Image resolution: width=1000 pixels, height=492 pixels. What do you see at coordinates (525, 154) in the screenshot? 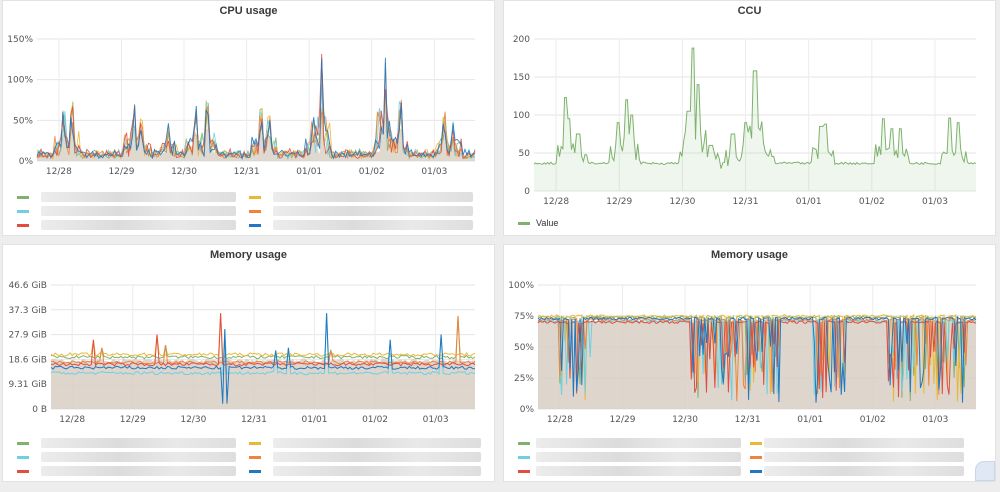
I see `y-tick-label: 50` at bounding box center [525, 154].